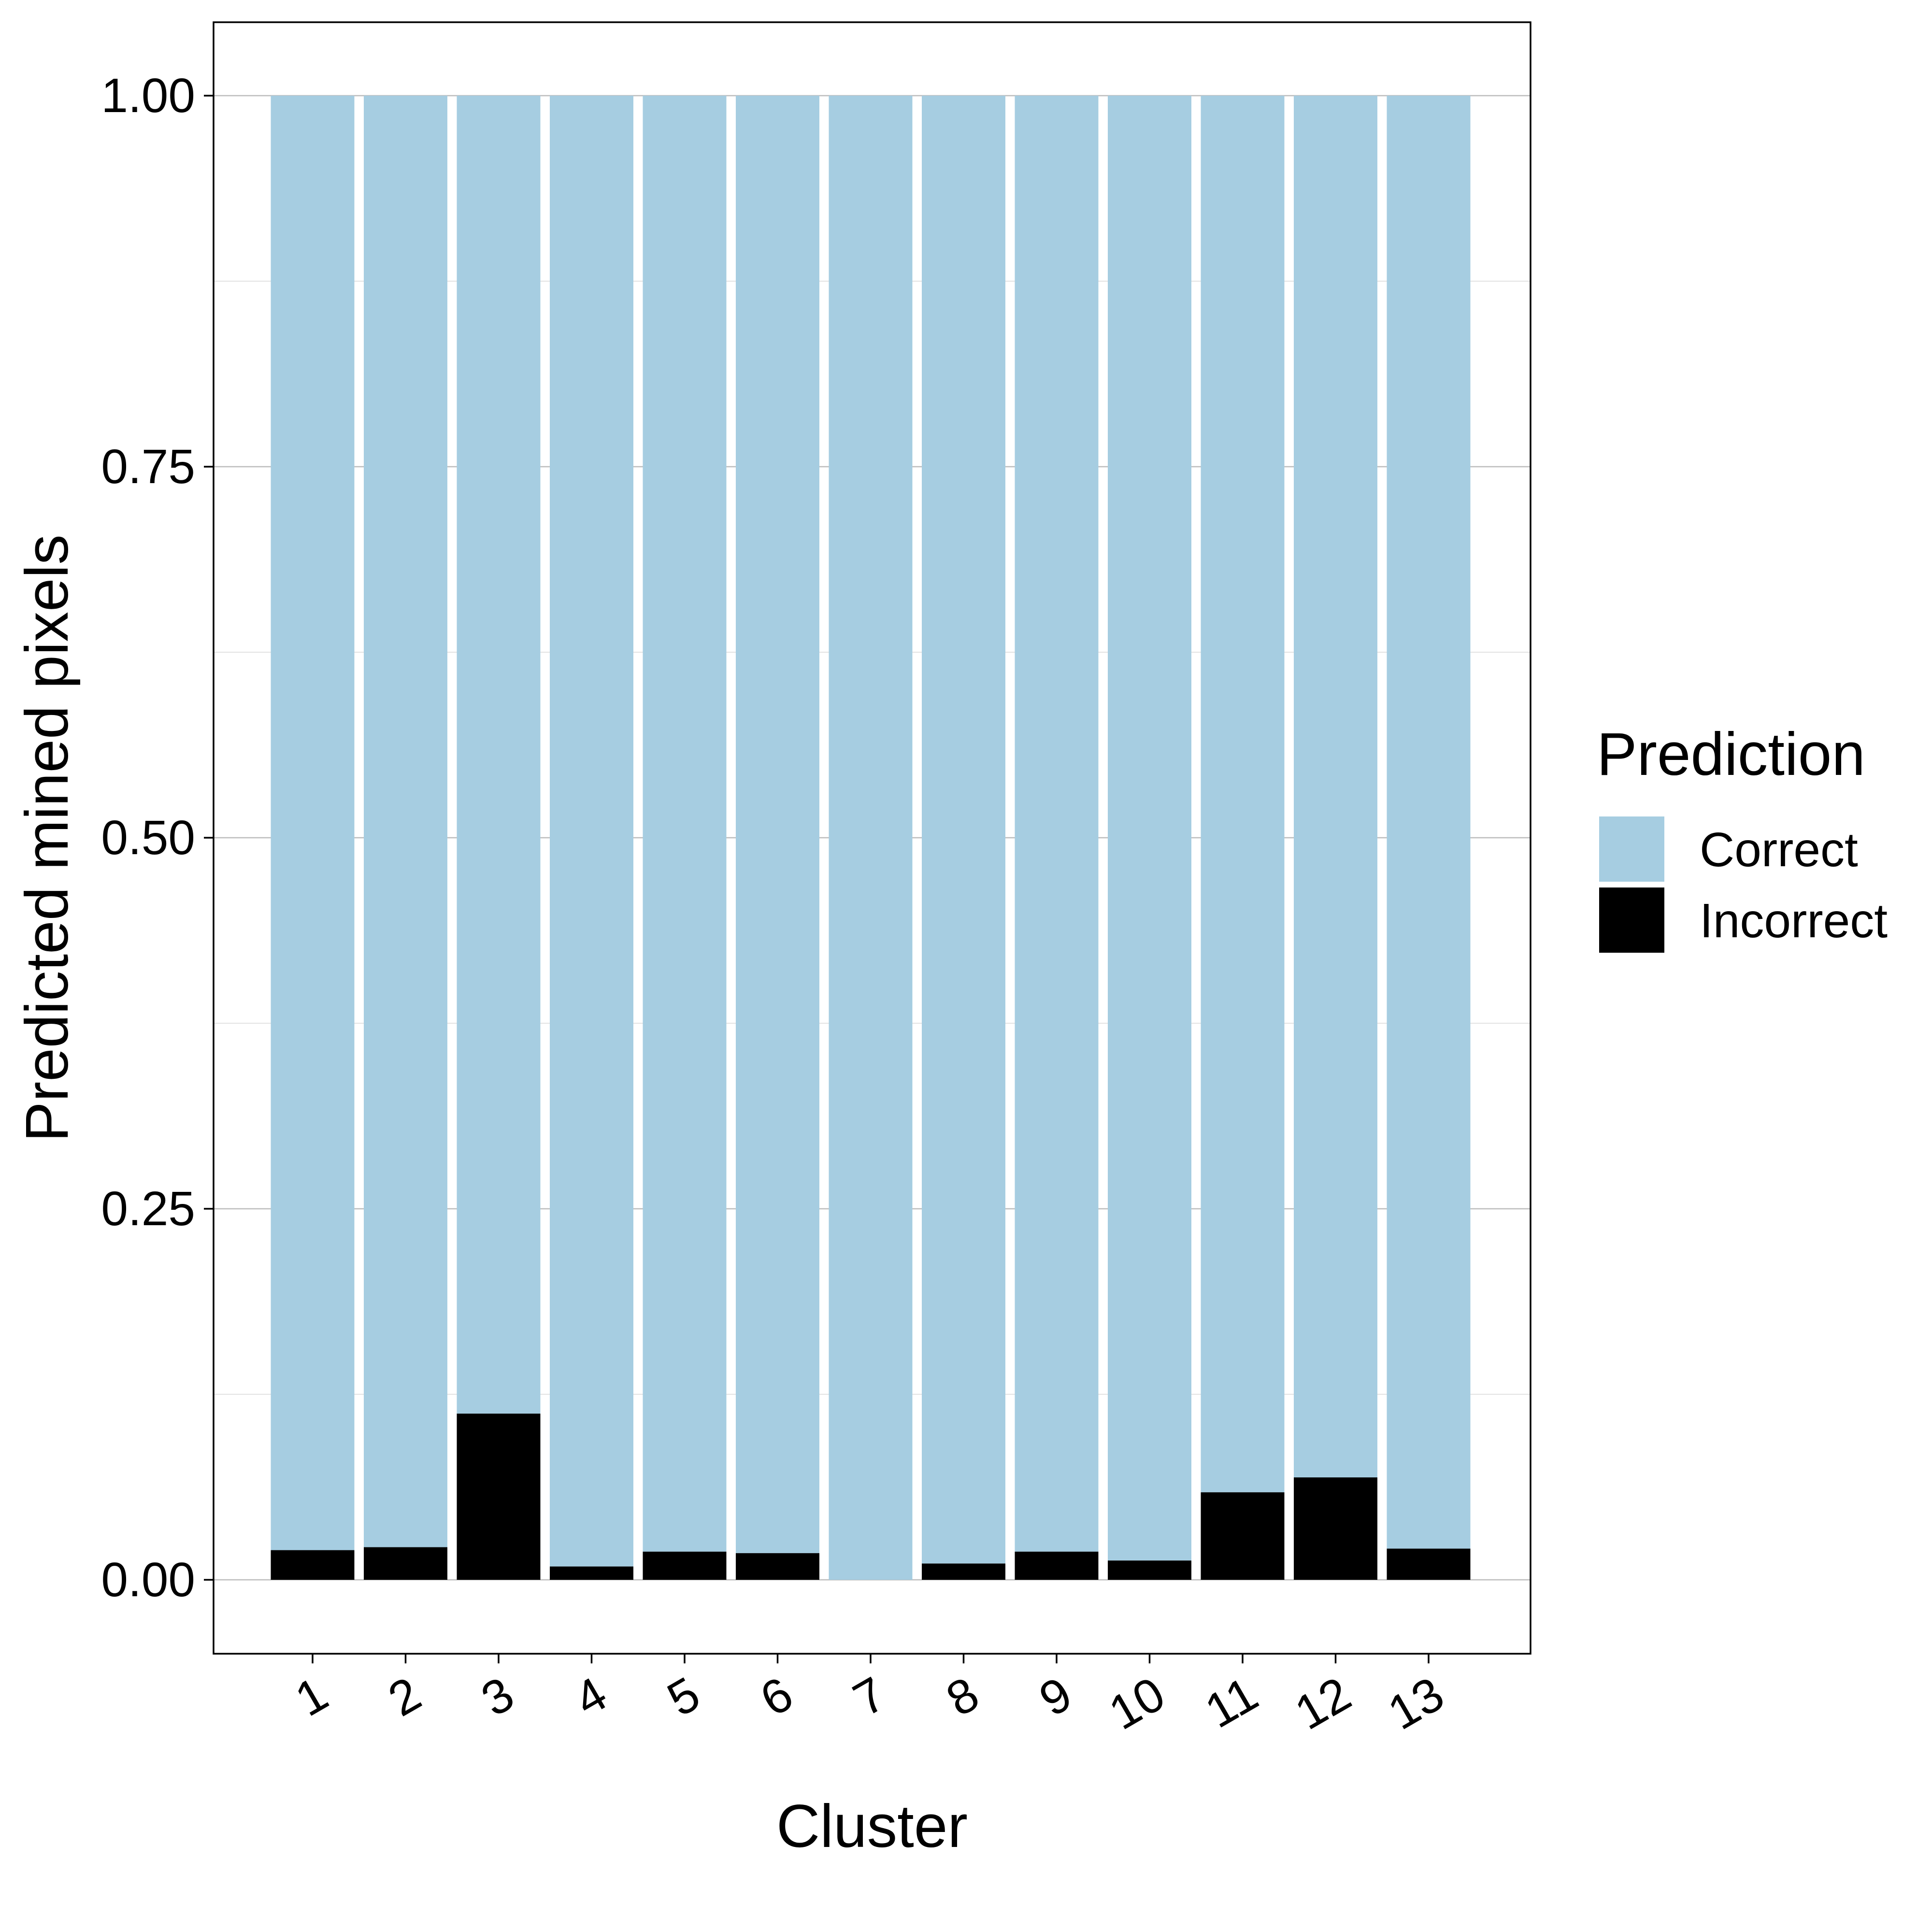 The width and height of the screenshot is (1932, 1932). Describe the element at coordinates (872, 1827) in the screenshot. I see `x-axis-title: Cluster` at that location.